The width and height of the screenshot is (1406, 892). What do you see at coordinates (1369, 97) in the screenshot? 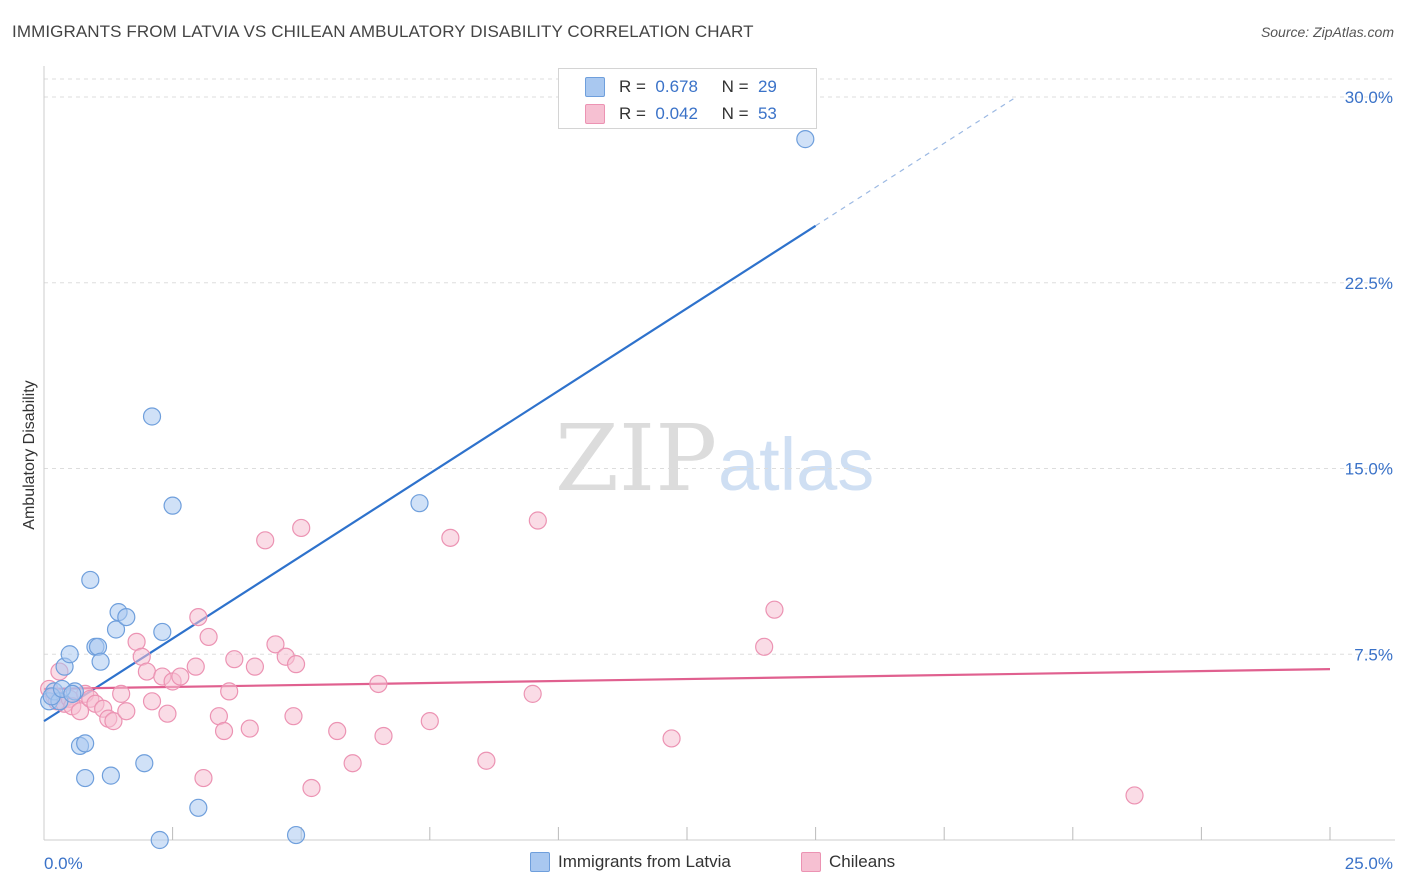
I see `y-tick-label: 30.0%` at bounding box center [1369, 97].